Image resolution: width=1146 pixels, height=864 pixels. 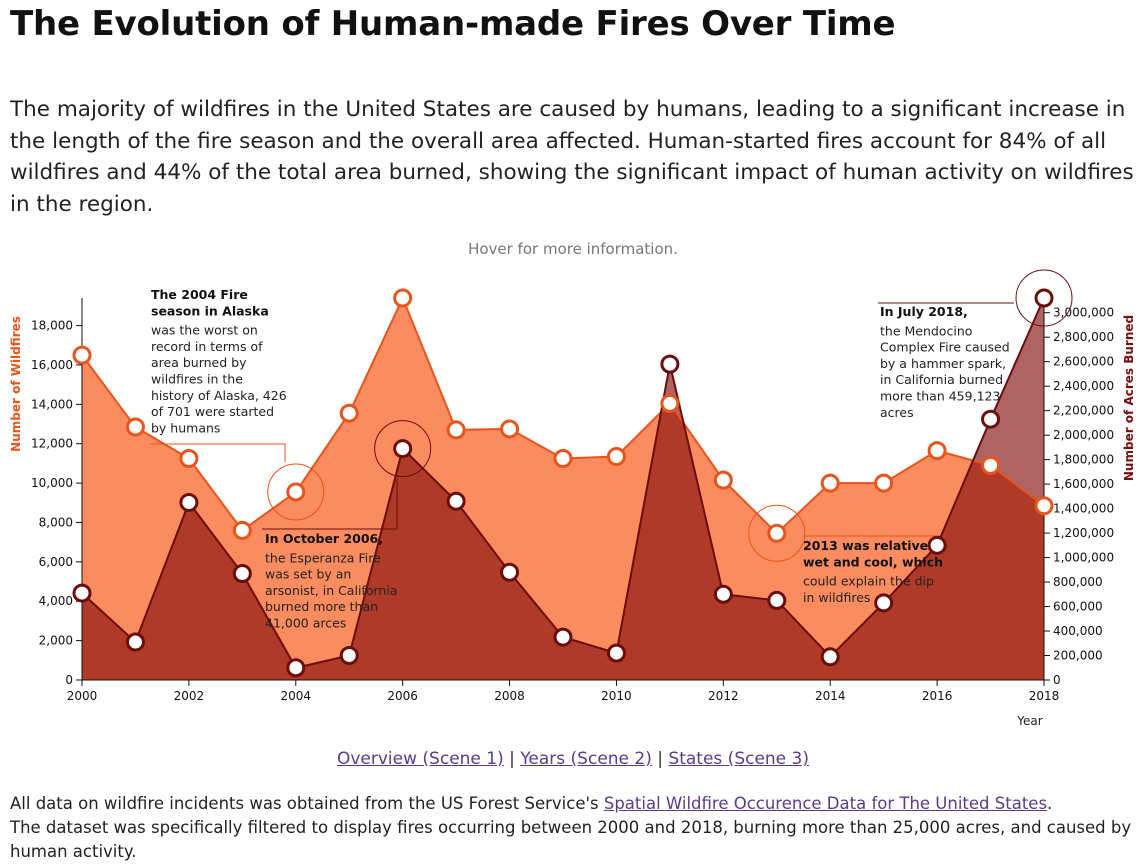 I want to click on right-tick-label: 2,200,000, so click(x=1083, y=411).